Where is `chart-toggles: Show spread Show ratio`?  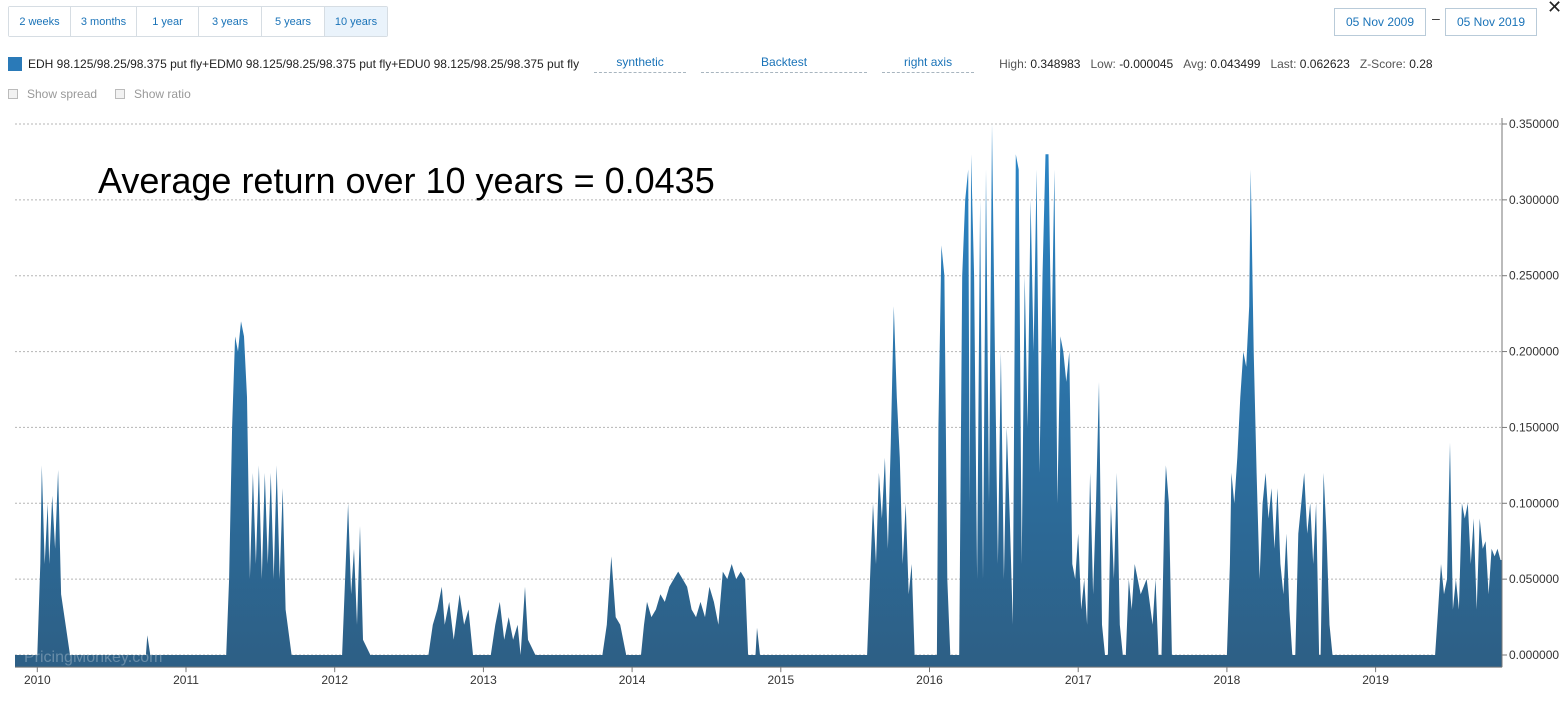
chart-toggles: Show spread Show ratio is located at coordinates (108, 94).